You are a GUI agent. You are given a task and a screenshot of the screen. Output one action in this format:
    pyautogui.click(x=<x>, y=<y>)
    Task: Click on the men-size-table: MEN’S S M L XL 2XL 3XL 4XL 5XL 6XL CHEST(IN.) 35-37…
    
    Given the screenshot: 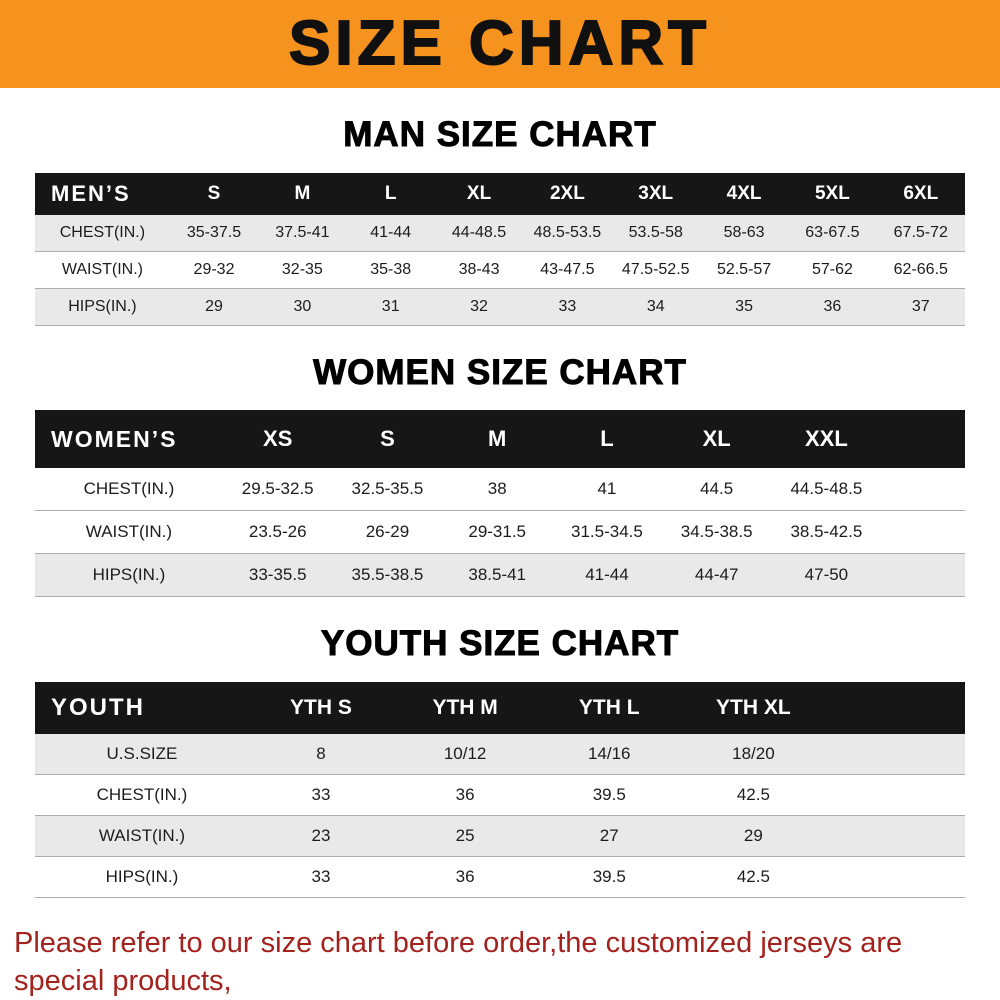 What is the action you would take?
    pyautogui.click(x=500, y=249)
    